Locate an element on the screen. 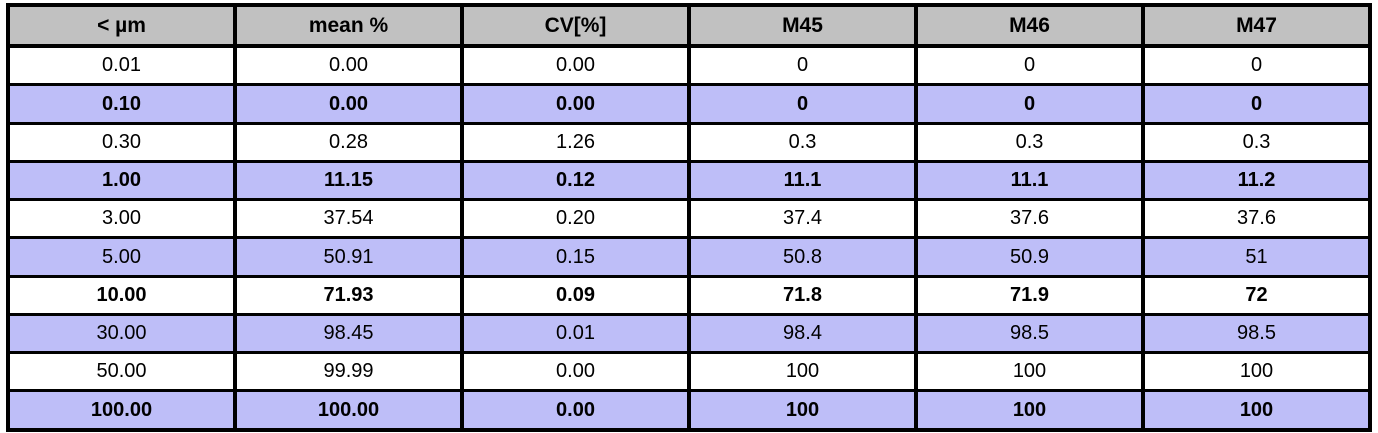 This screenshot has height=433, width=1378. column-header: CV[%] is located at coordinates (575, 25).